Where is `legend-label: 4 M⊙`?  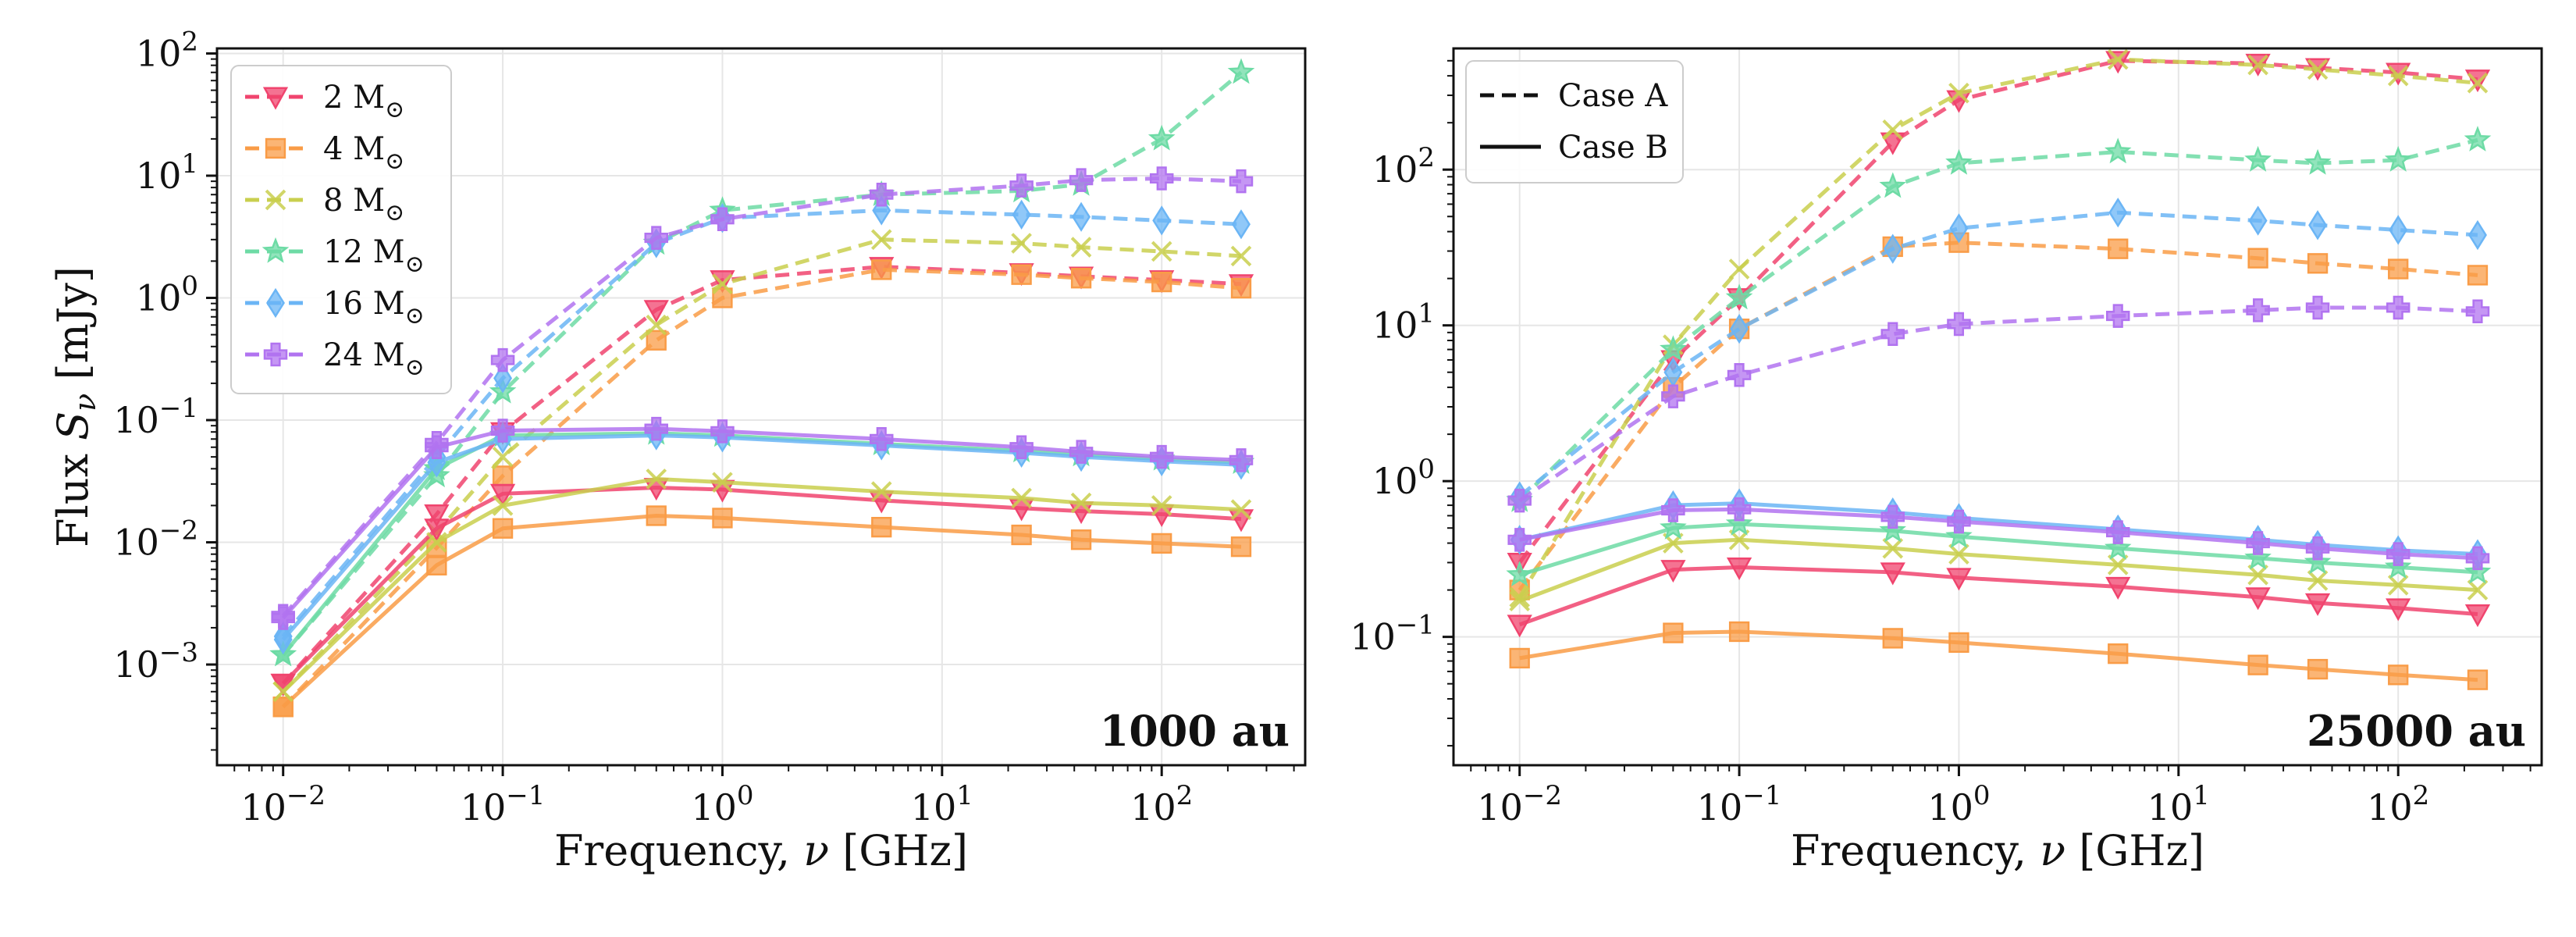 legend-label: 4 M⊙ is located at coordinates (363, 153).